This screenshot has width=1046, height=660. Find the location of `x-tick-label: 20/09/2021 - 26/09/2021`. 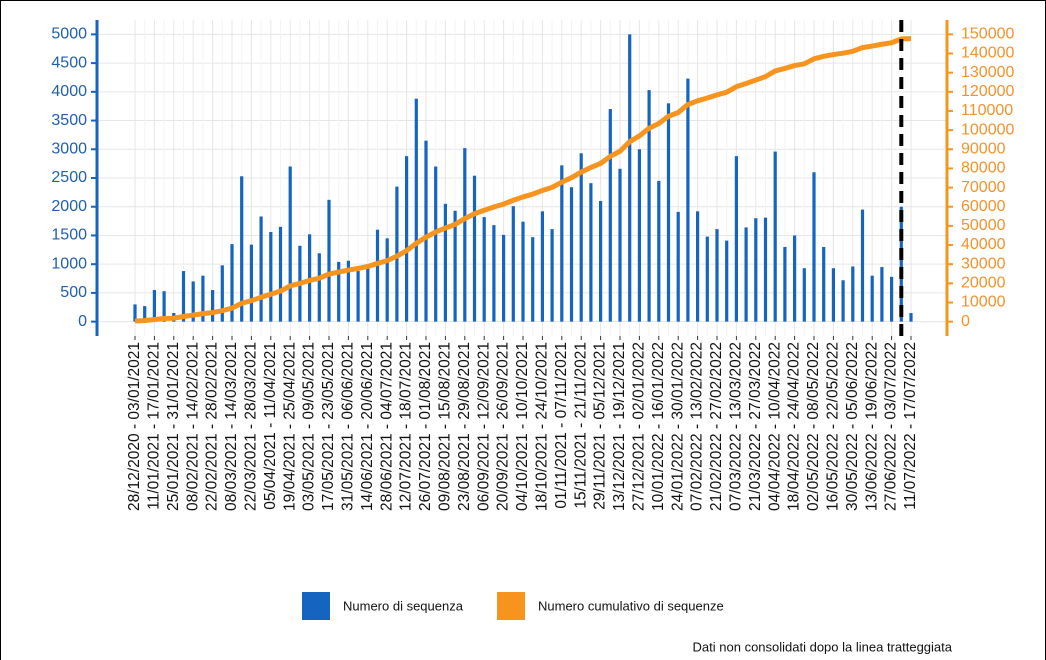

x-tick-label: 20/09/2021 - 26/09/2021 is located at coordinates (503, 426).